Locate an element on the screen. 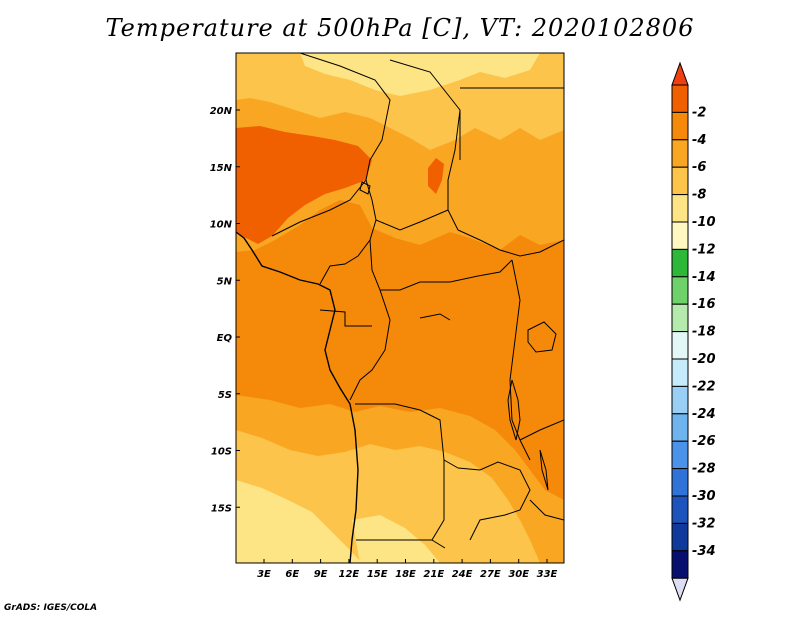 The height and width of the screenshot is (618, 800). colorbar-label: -32 is located at coordinates (704, 523).